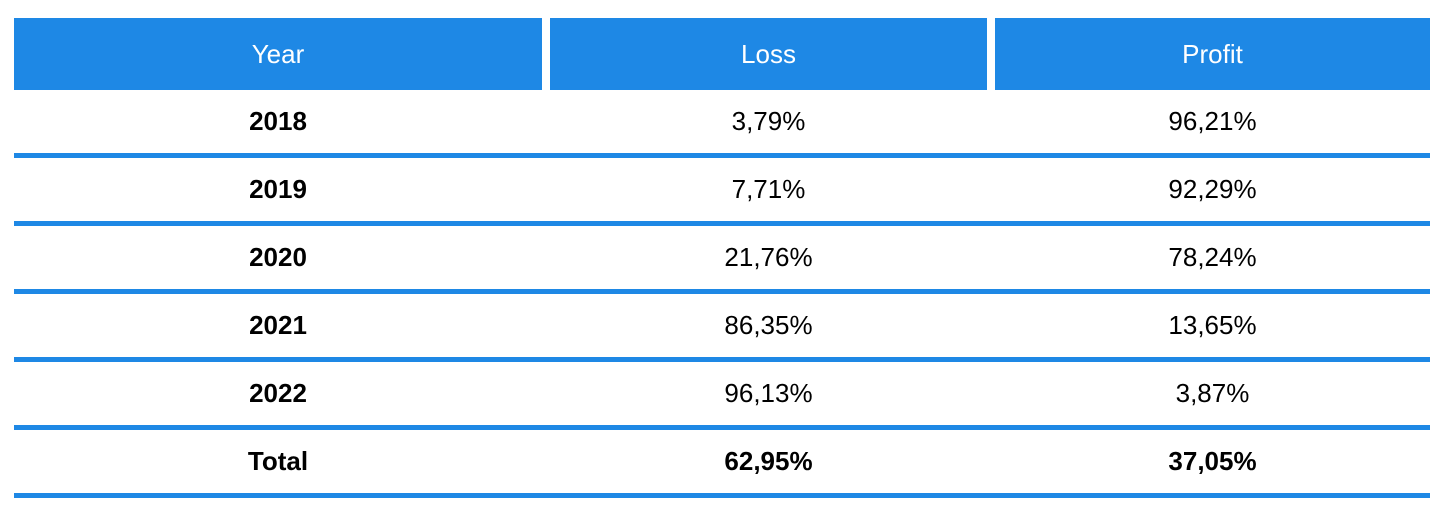  Describe the element at coordinates (278, 189) in the screenshot. I see `year-cell: 2019` at that location.